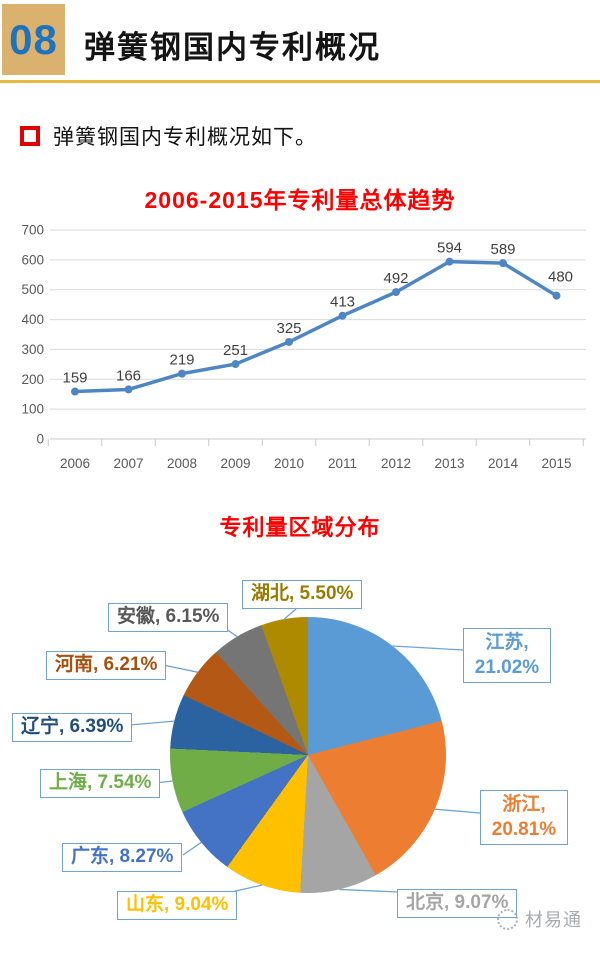 This screenshot has height=960, width=600. Describe the element at coordinates (395, 278) in the screenshot. I see `line-data-label: 492` at that location.